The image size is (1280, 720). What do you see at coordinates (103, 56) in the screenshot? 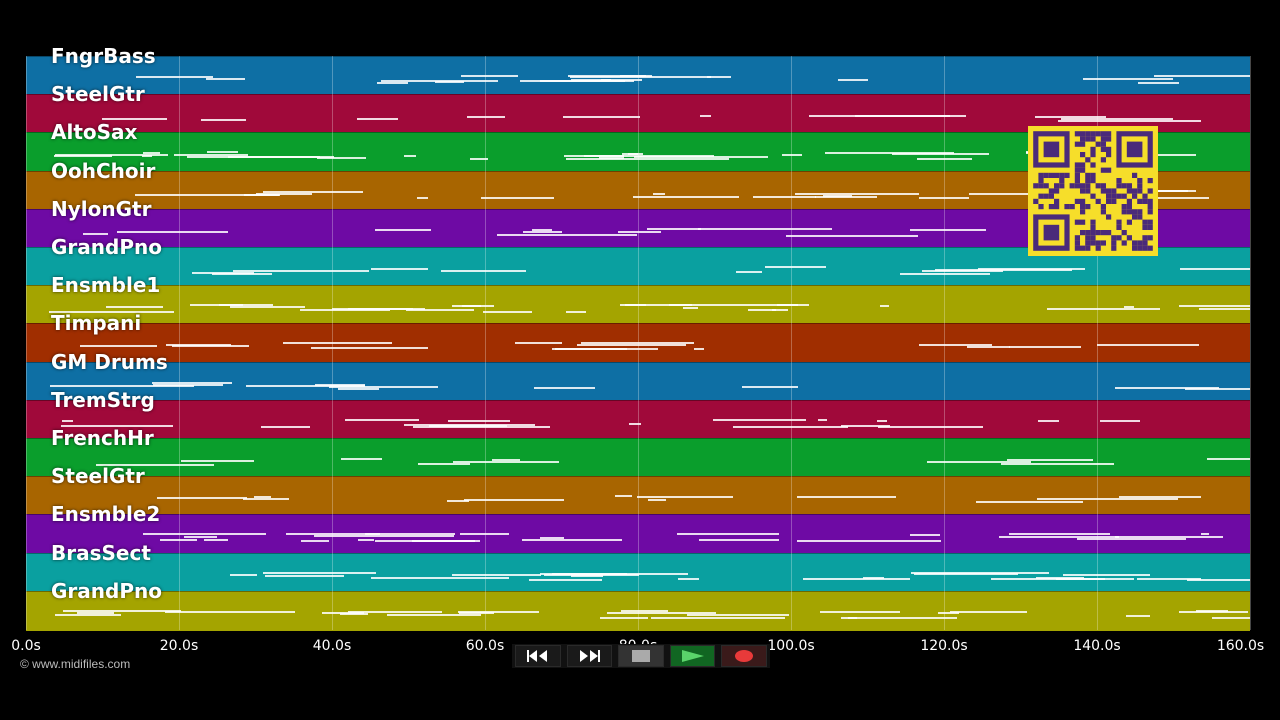
I see `track-label: FngrBass` at bounding box center [103, 56].